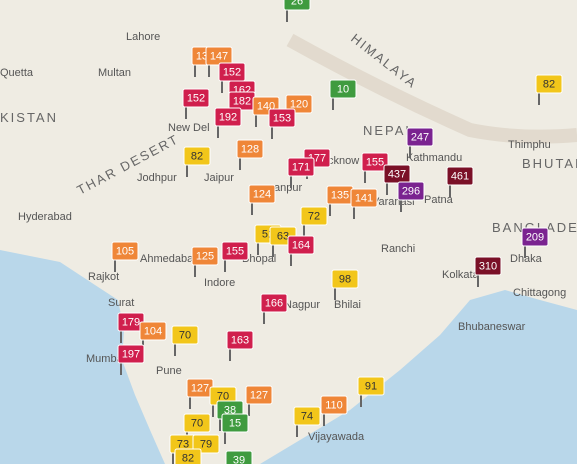 Image resolution: width=577 pixels, height=464 pixels. Describe the element at coordinates (183, 444) in the screenshot. I see `aqi-value: 73` at that location.